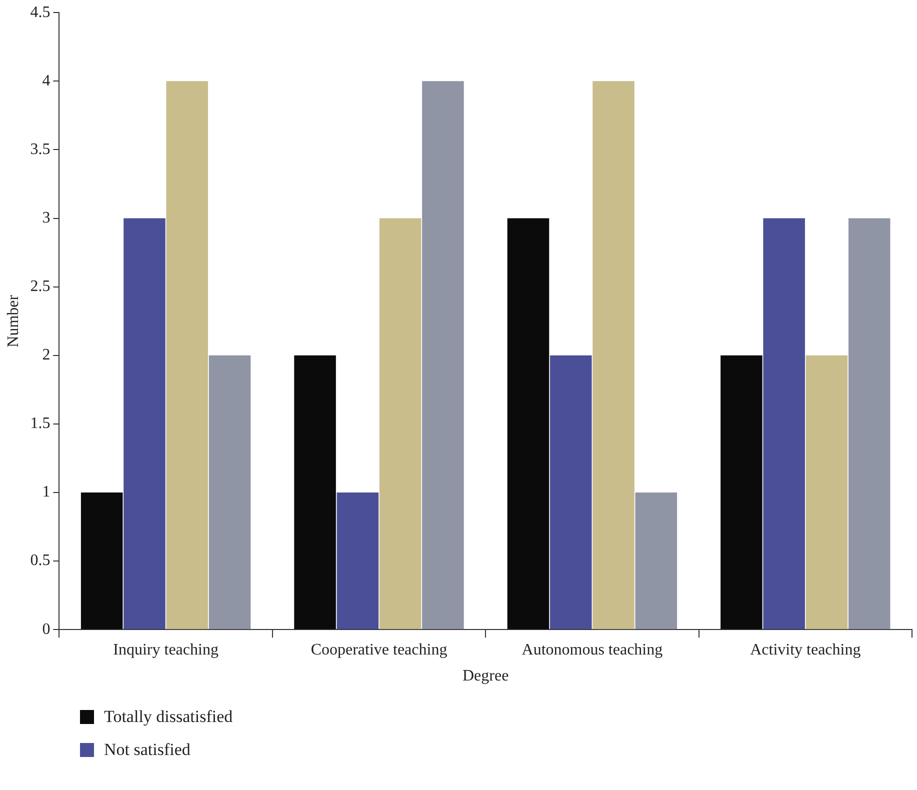 This screenshot has height=790, width=917. What do you see at coordinates (147, 750) in the screenshot?
I see `legend-label: Not satisfied` at bounding box center [147, 750].